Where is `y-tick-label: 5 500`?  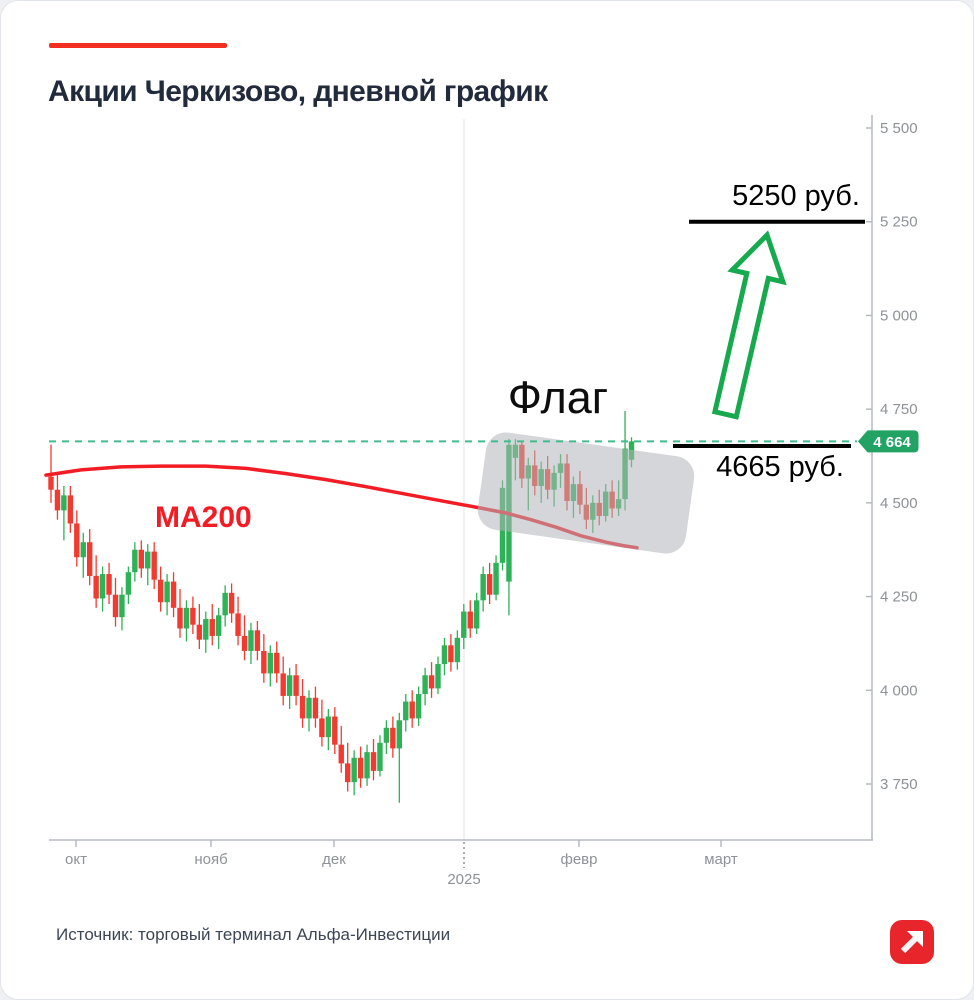
y-tick-label: 5 500 is located at coordinates (899, 128).